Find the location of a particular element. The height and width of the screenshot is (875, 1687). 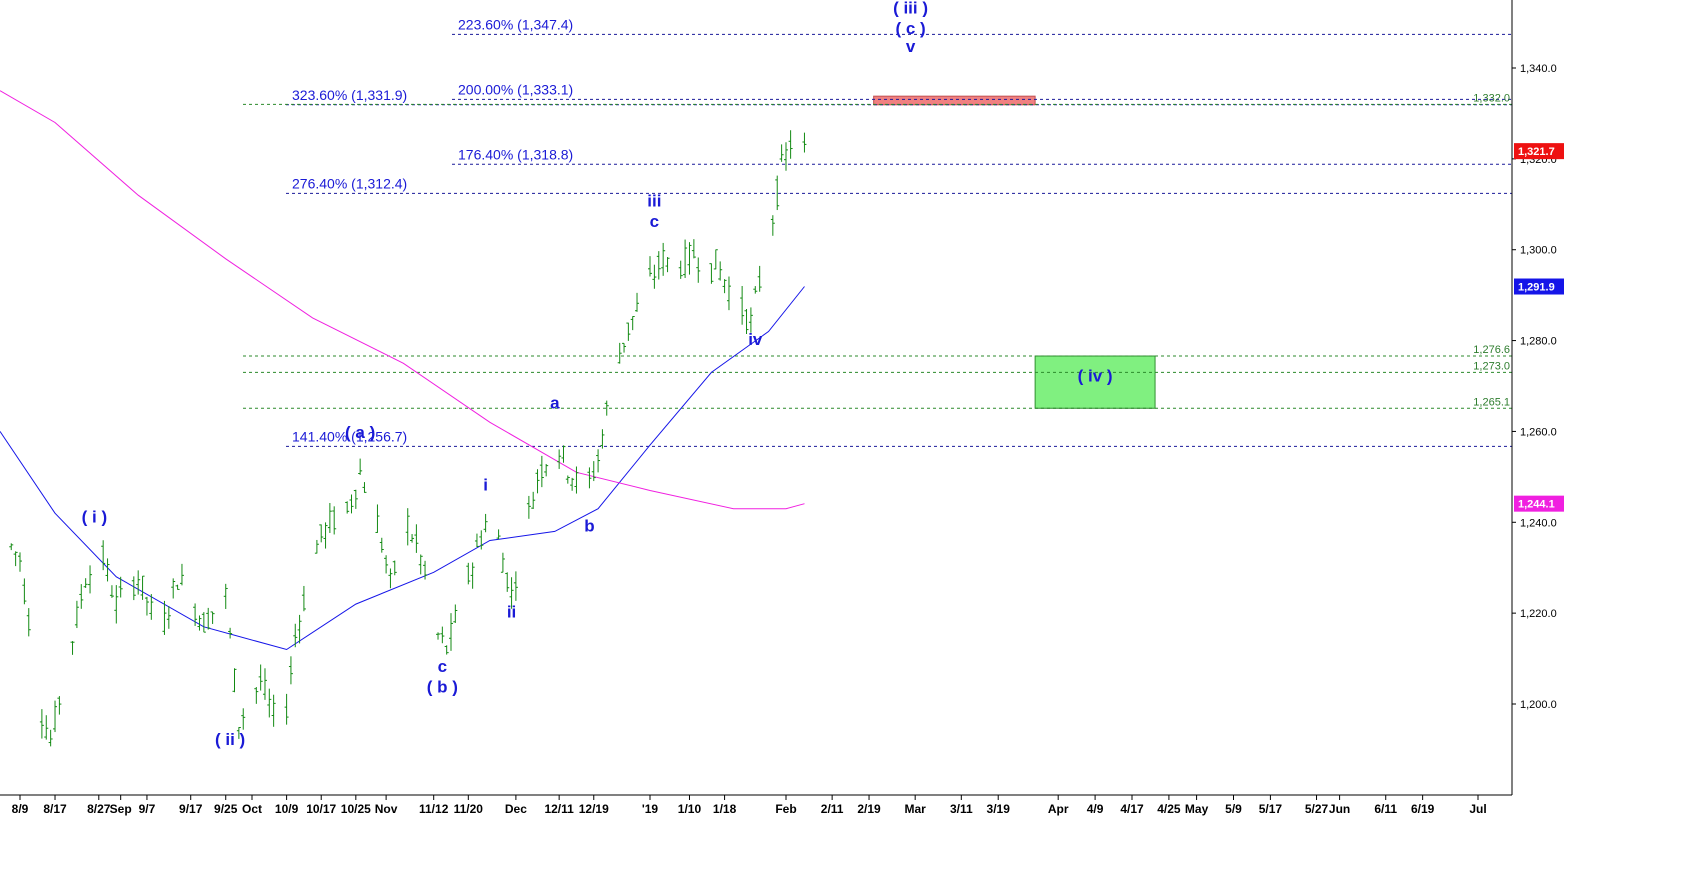

wave-label-9: iii is located at coordinates (654, 201).